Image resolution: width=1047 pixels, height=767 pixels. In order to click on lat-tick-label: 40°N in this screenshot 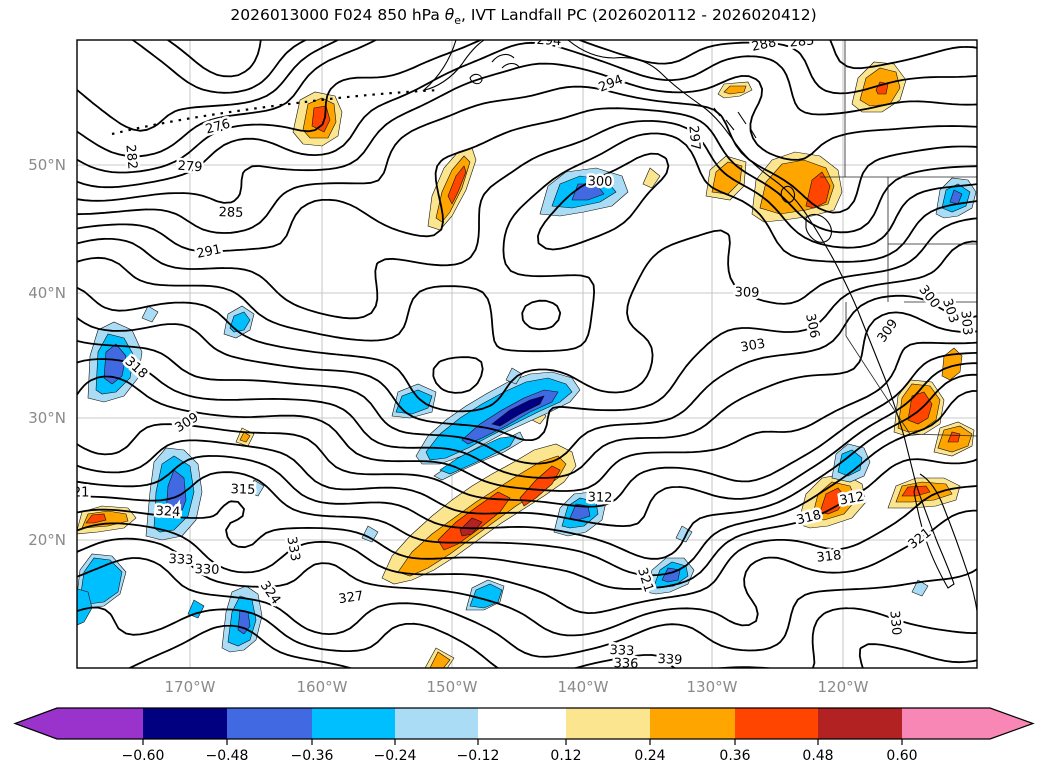, I will do `click(47, 293)`.